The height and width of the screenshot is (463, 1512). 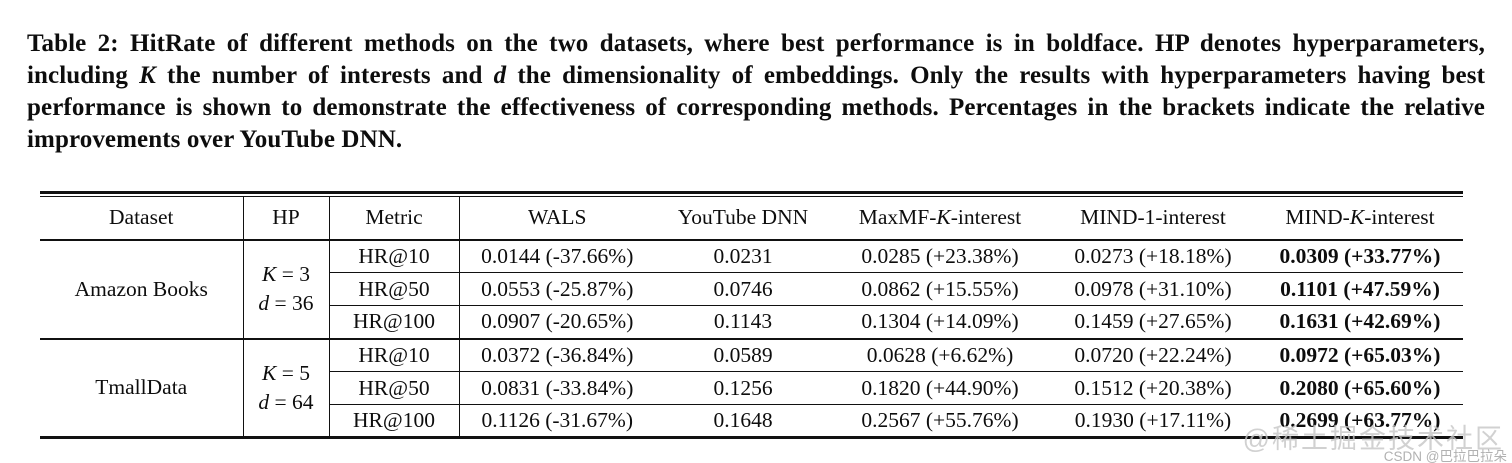 I want to click on value-cell-wals: 0.0144 (-37.66%), so click(x=557, y=255).